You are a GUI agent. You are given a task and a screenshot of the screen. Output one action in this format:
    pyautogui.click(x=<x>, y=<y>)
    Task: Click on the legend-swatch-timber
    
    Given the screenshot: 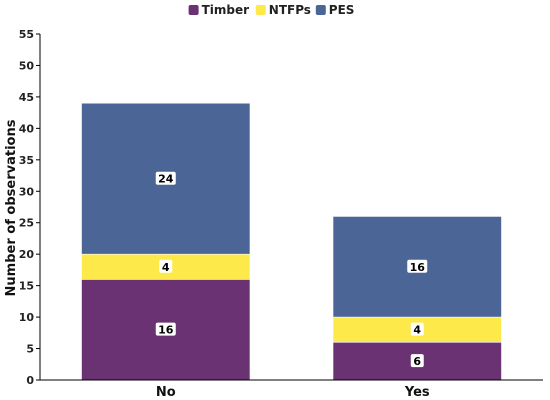 What is the action you would take?
    pyautogui.click(x=193, y=10)
    